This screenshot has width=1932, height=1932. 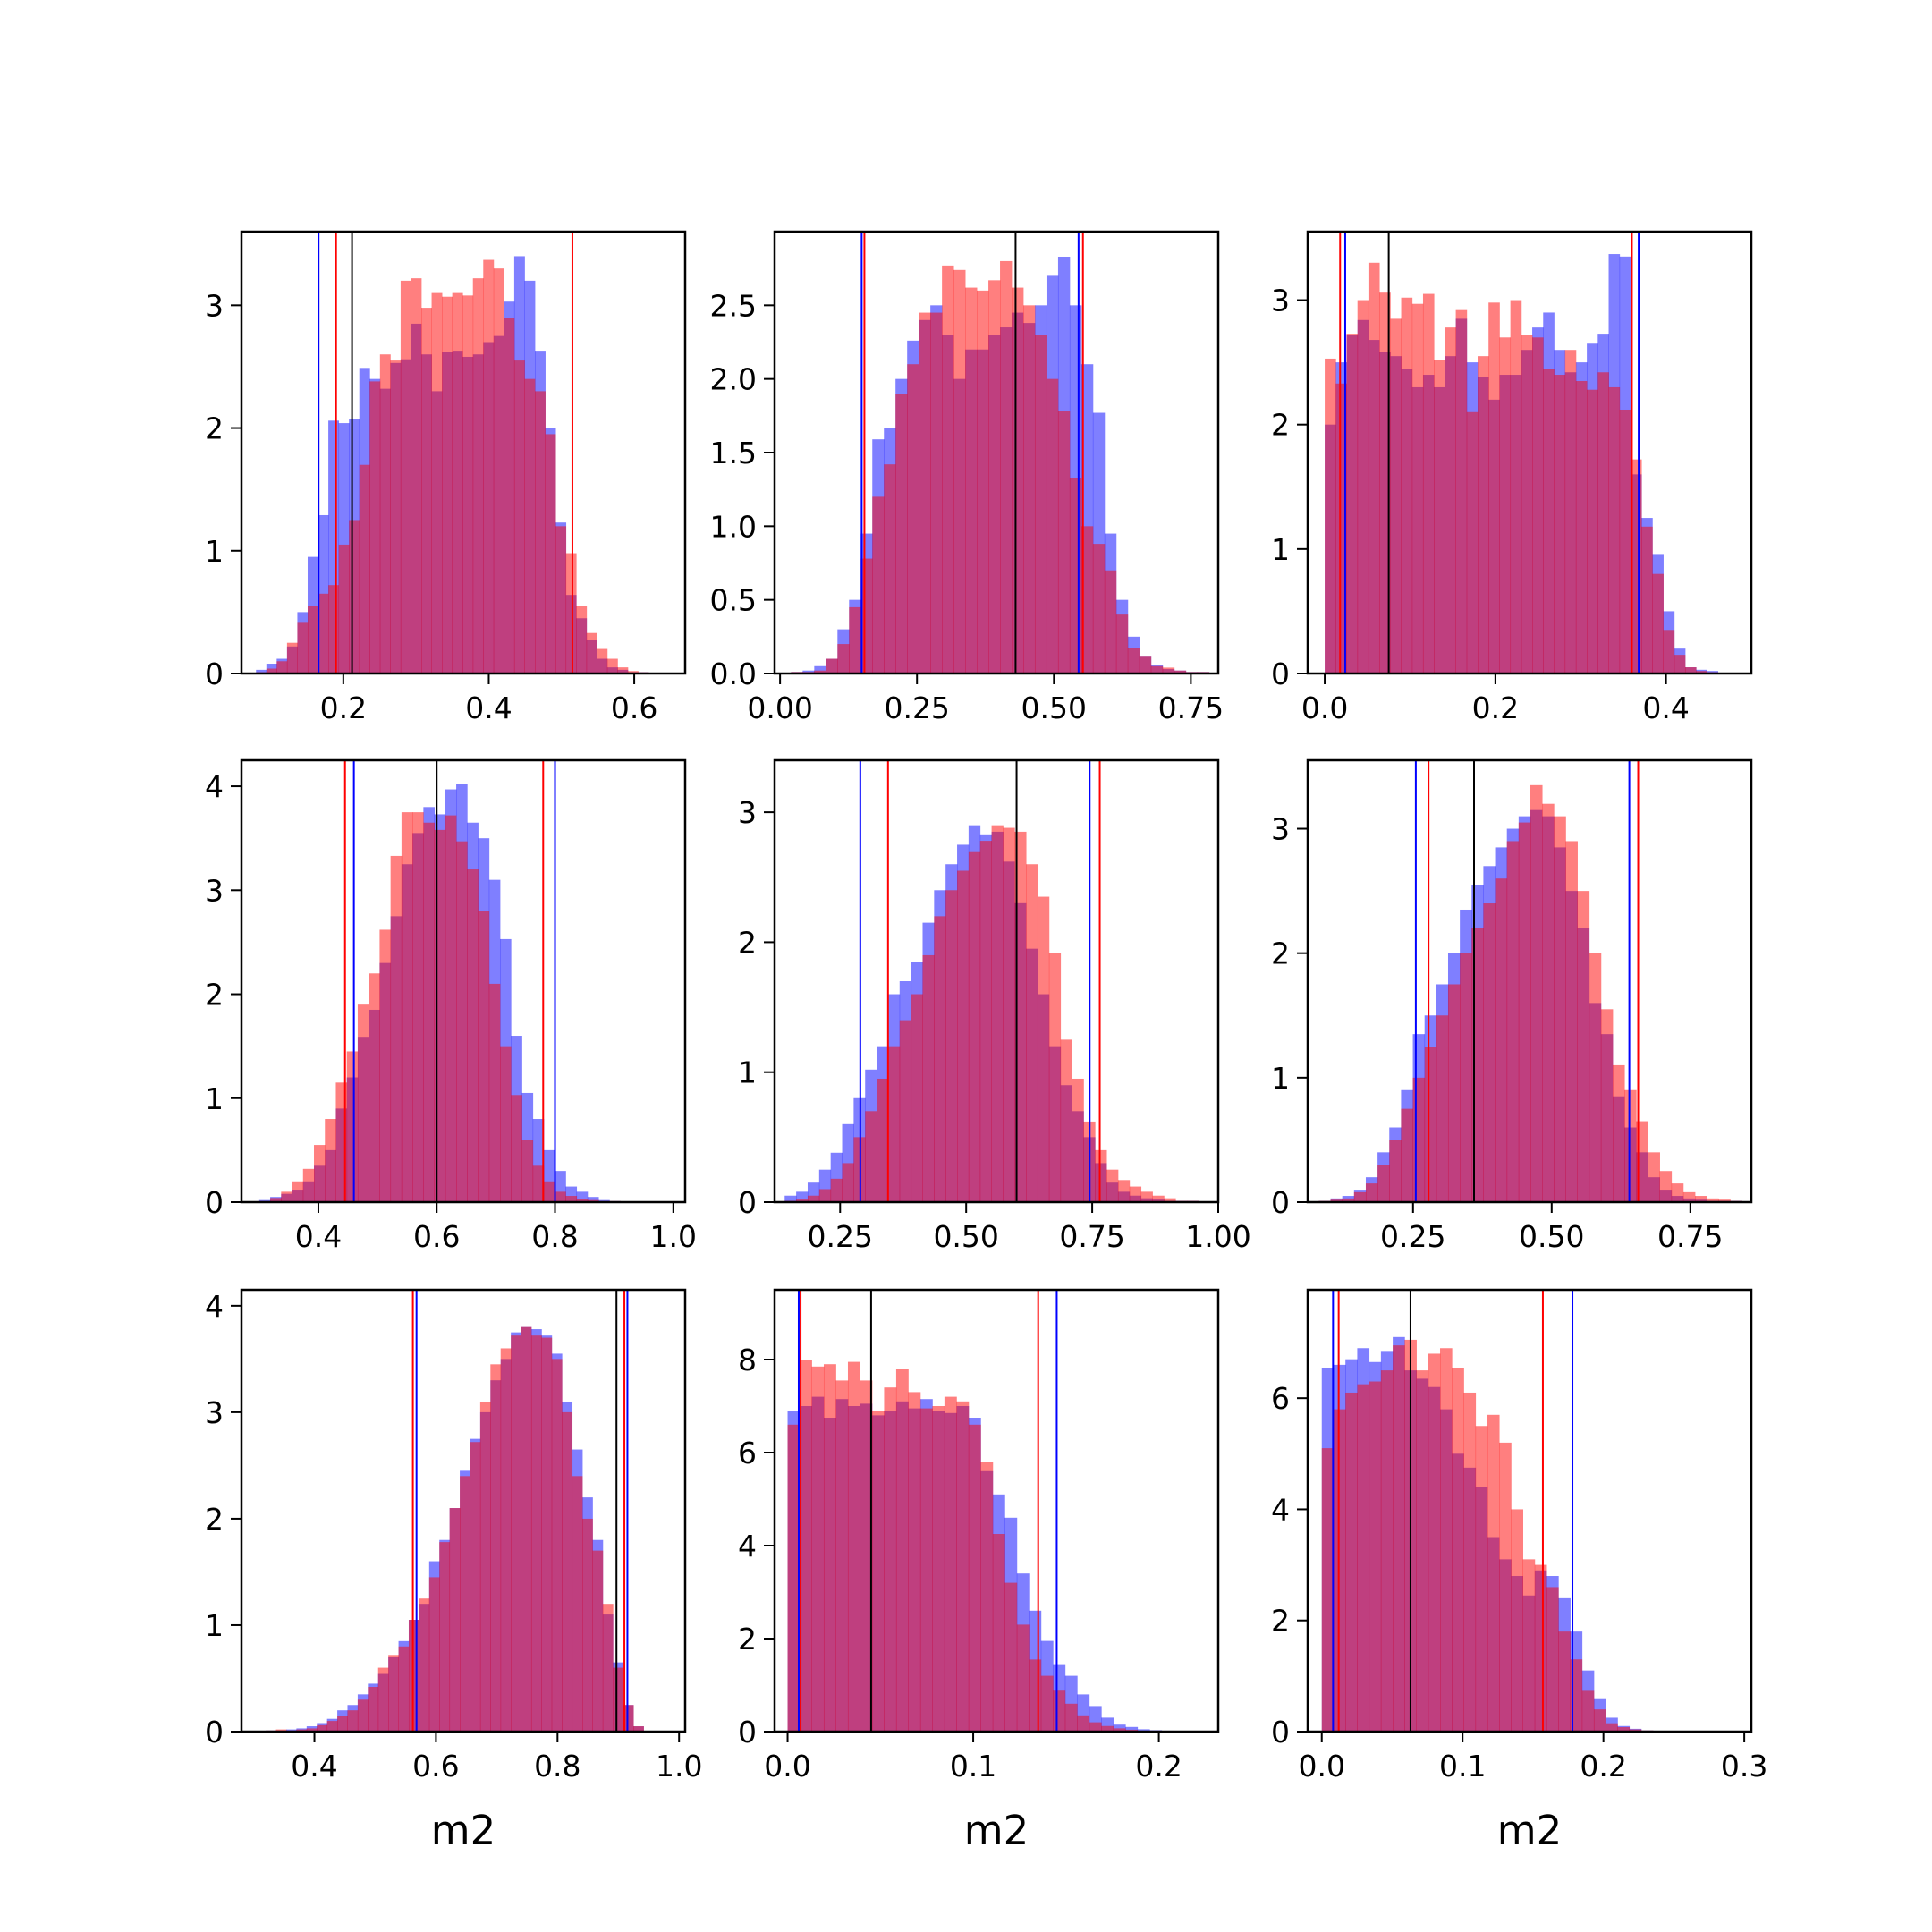 I want to click on y-tick-label: 0.5, so click(x=733, y=600).